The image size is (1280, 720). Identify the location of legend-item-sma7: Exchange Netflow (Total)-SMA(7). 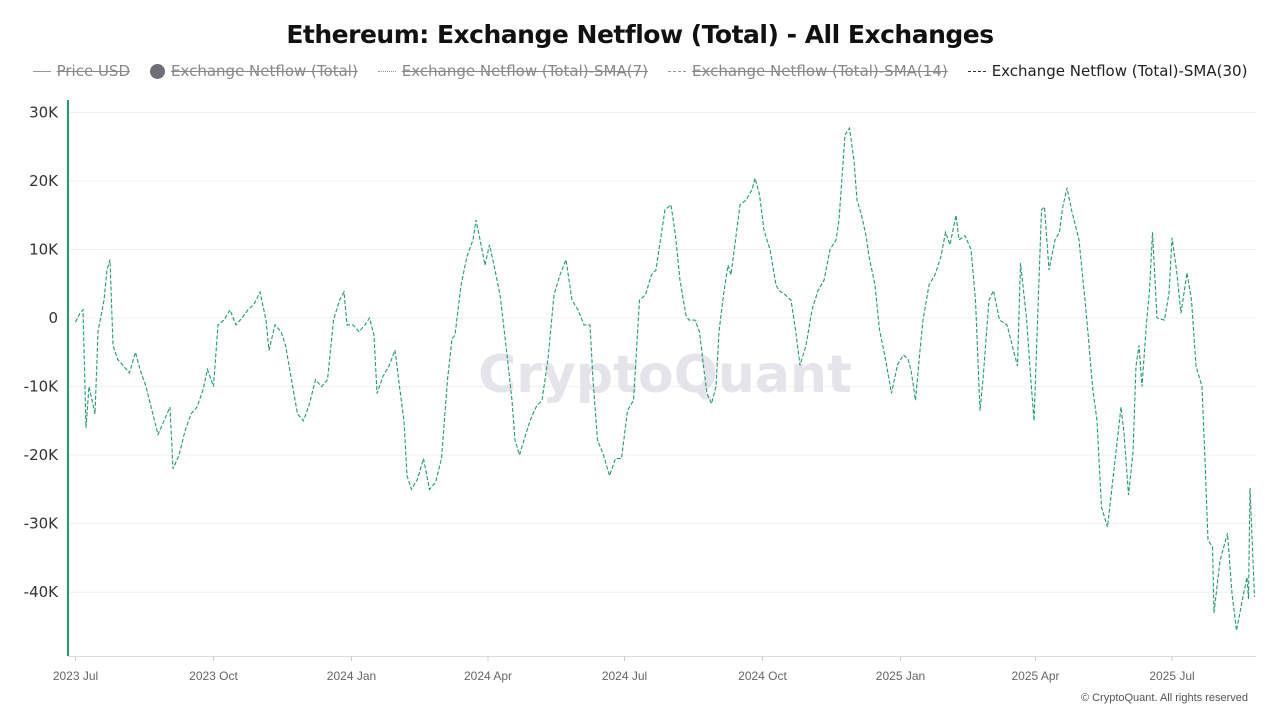
(512, 71).